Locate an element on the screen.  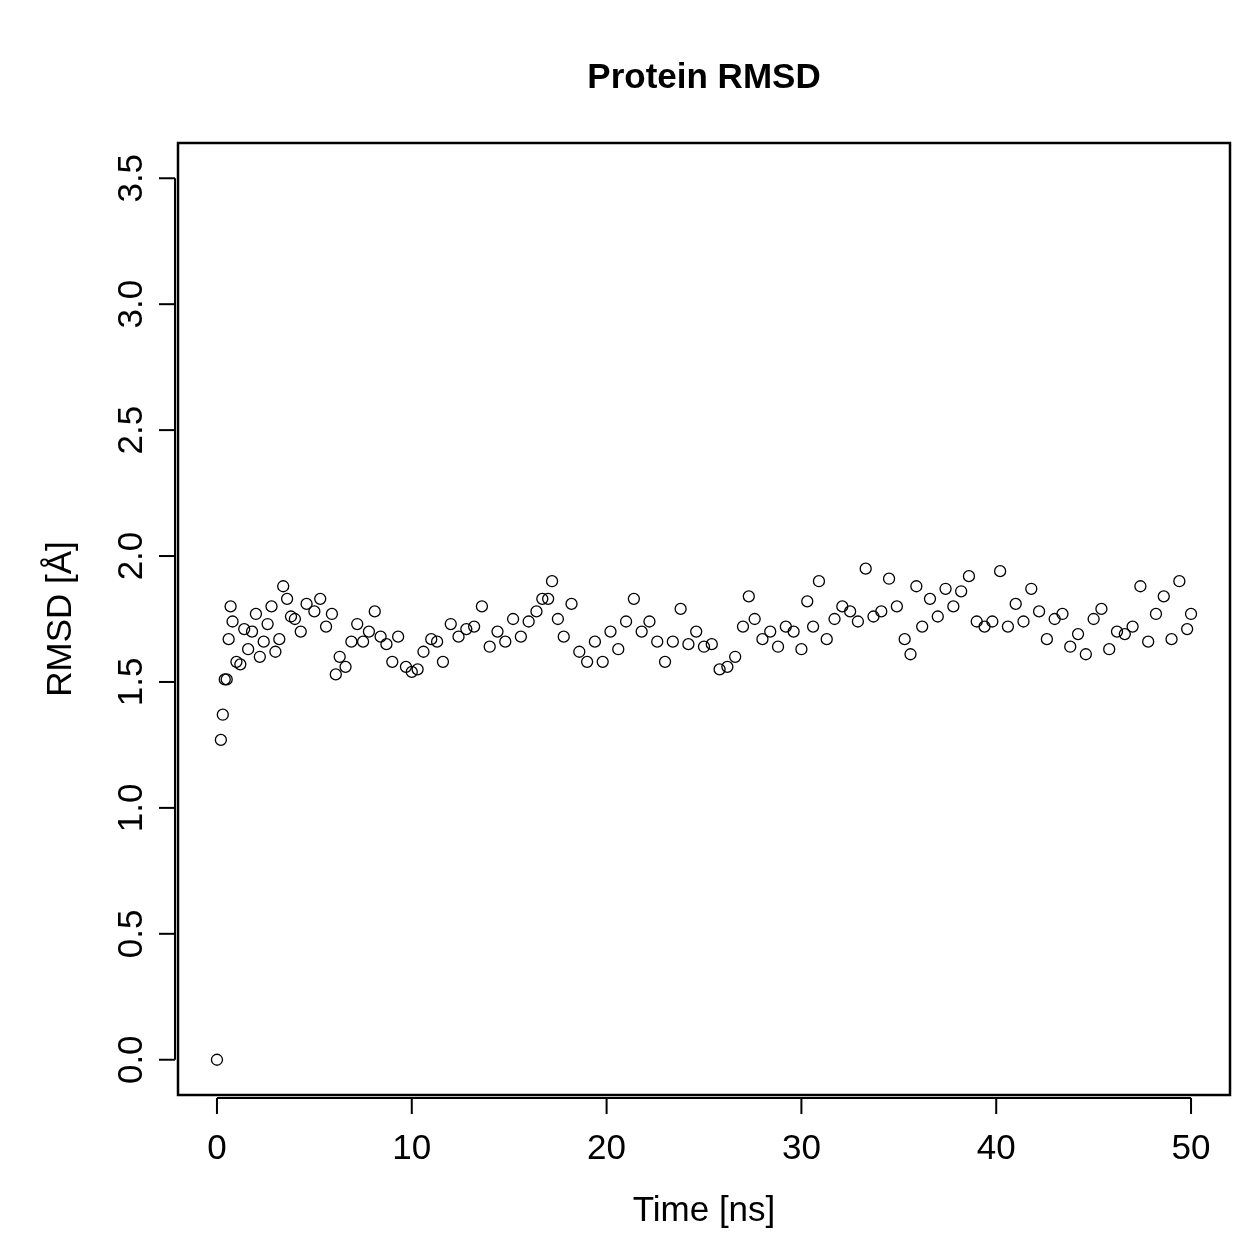
y-tick-label: 3.0 is located at coordinates (129, 304).